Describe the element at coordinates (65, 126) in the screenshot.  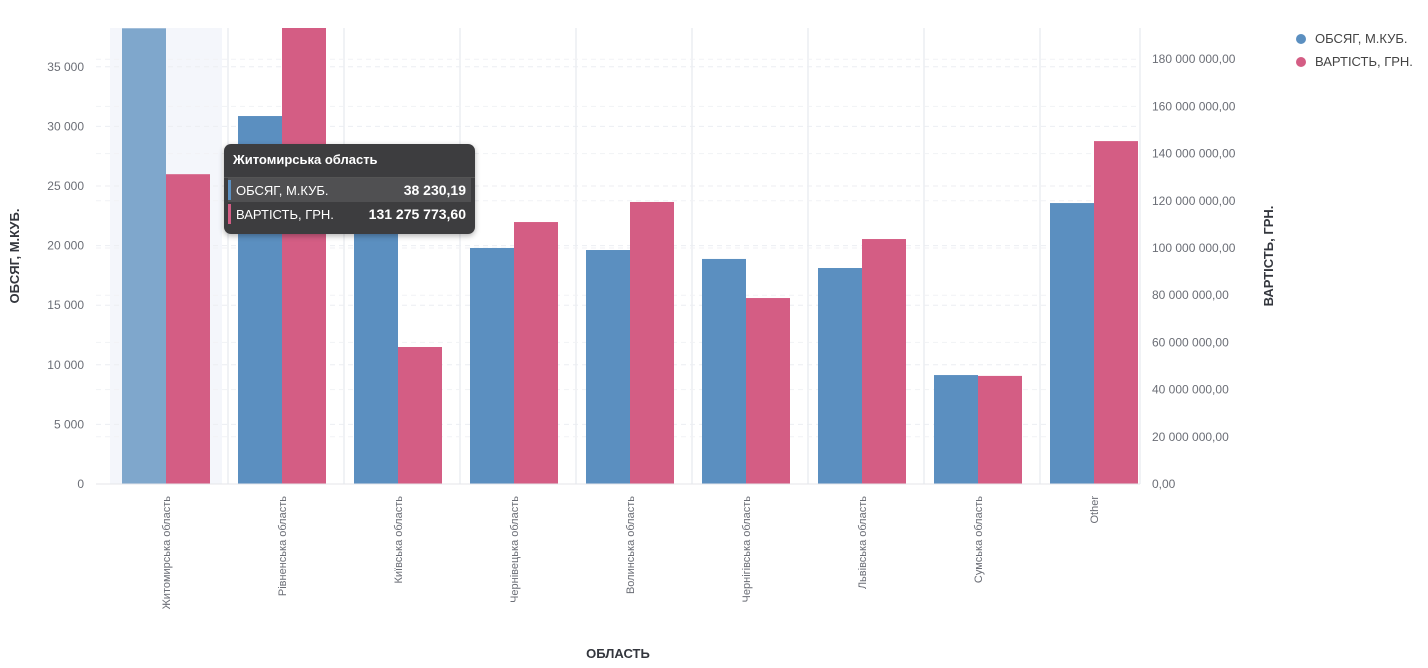
I see `y-tick-label: 30 000` at that location.